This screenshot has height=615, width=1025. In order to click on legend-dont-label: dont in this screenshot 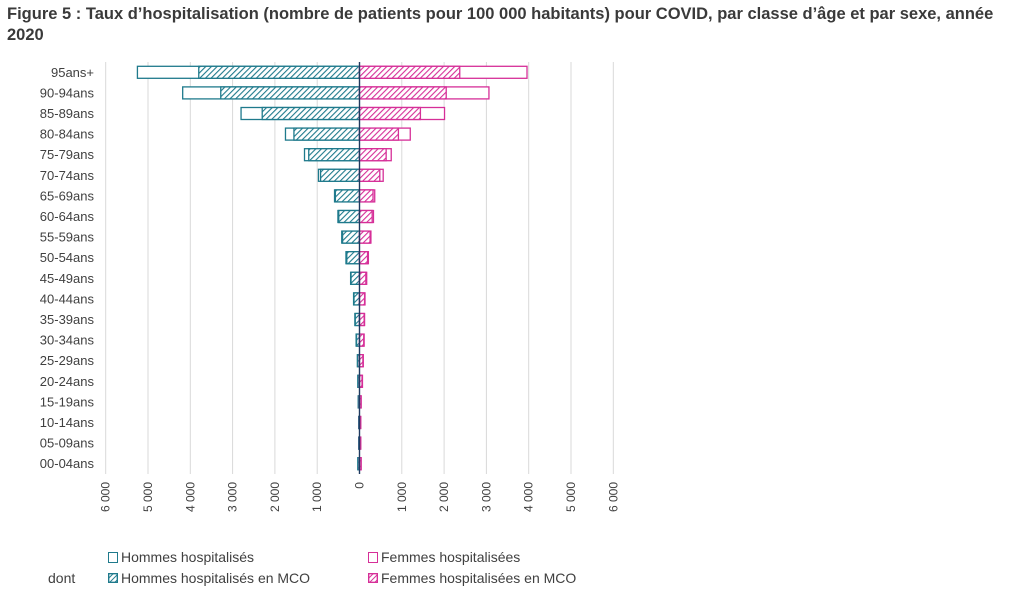, I will do `click(61, 578)`.